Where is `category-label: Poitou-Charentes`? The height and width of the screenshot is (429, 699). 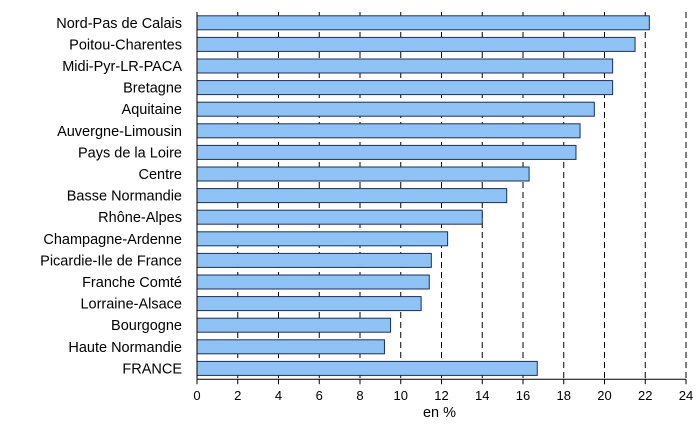
category-label: Poitou-Charentes is located at coordinates (125, 45).